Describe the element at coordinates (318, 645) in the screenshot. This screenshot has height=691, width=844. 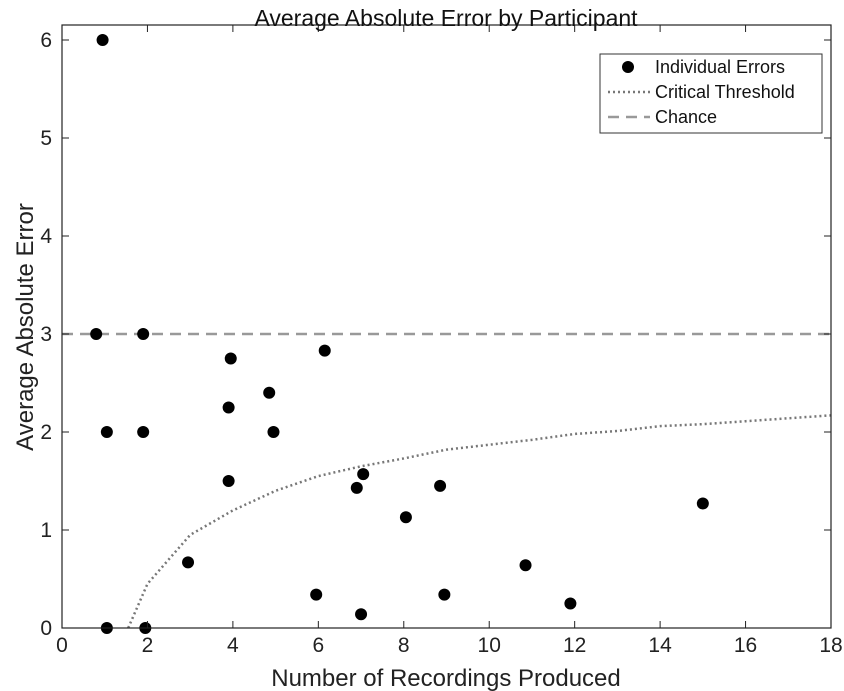
I see `x-tick-label: 6` at that location.